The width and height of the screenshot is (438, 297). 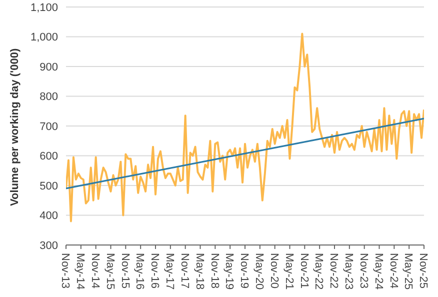 What do you see at coordinates (80, 271) in the screenshot?
I see `x-tick-label: May-14` at bounding box center [80, 271].